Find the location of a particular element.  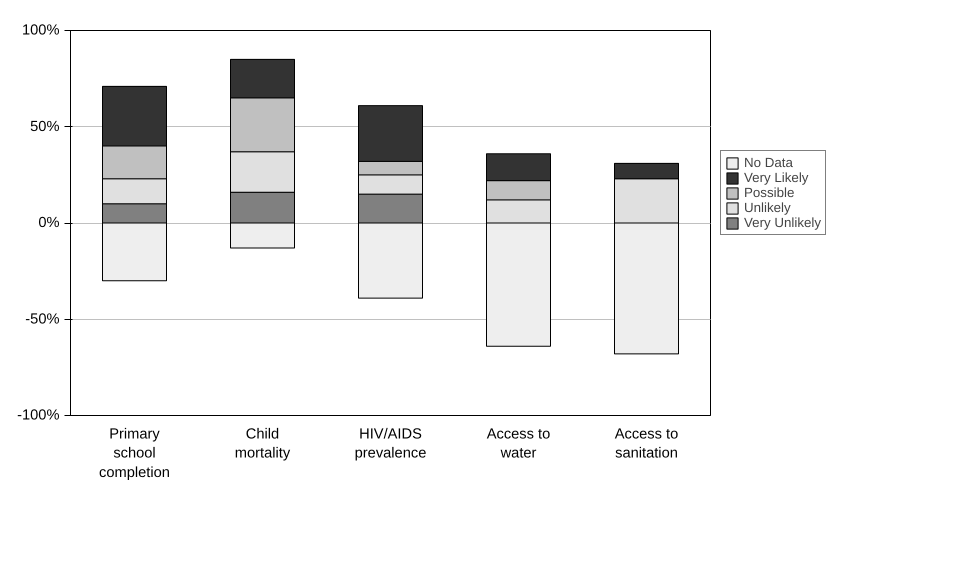

legend-label: Possible is located at coordinates (769, 192).